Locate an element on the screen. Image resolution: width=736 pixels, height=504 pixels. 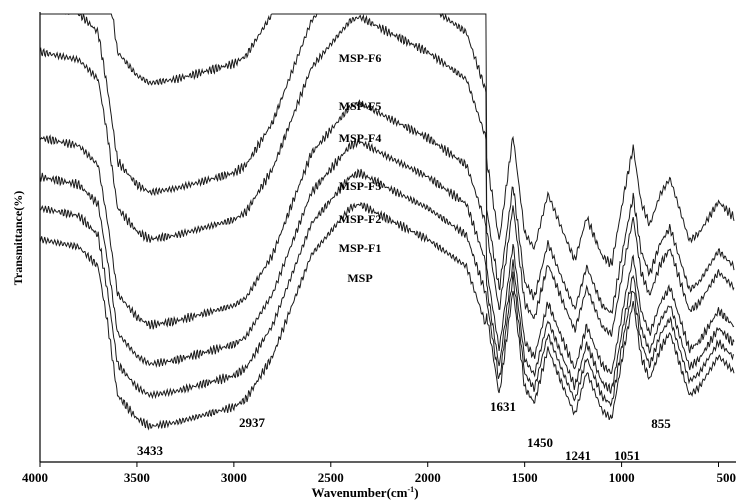
series-label-msp: MSP is located at coordinates (359, 278).